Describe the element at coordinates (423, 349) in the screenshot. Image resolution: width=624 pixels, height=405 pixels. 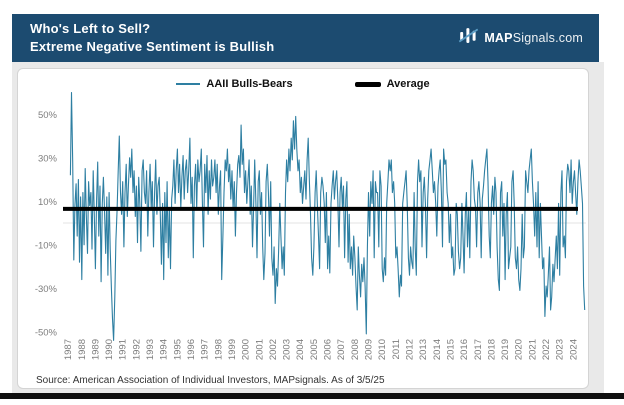
I see `x-axis-tick-label: 2013` at that location.